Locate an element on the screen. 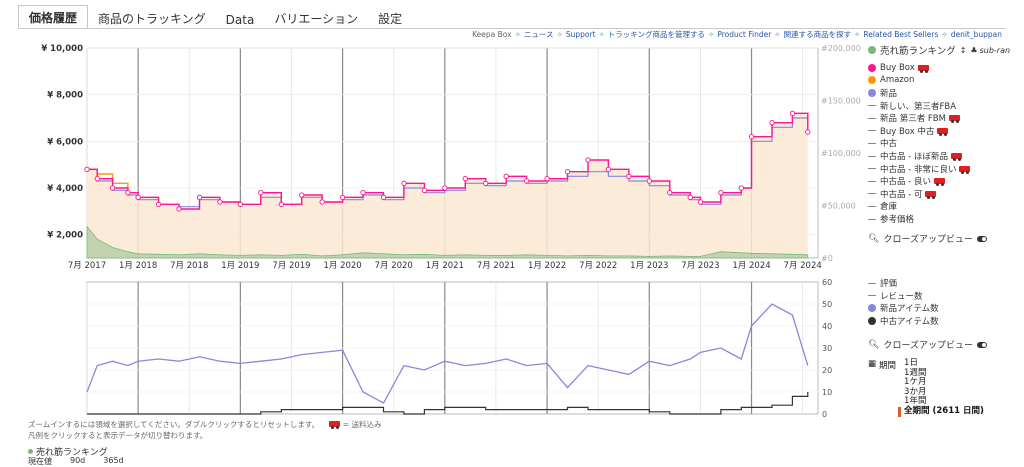 Image resolution: width=1024 pixels, height=467 pixels. period-1year: 1年間 is located at coordinates (915, 401).